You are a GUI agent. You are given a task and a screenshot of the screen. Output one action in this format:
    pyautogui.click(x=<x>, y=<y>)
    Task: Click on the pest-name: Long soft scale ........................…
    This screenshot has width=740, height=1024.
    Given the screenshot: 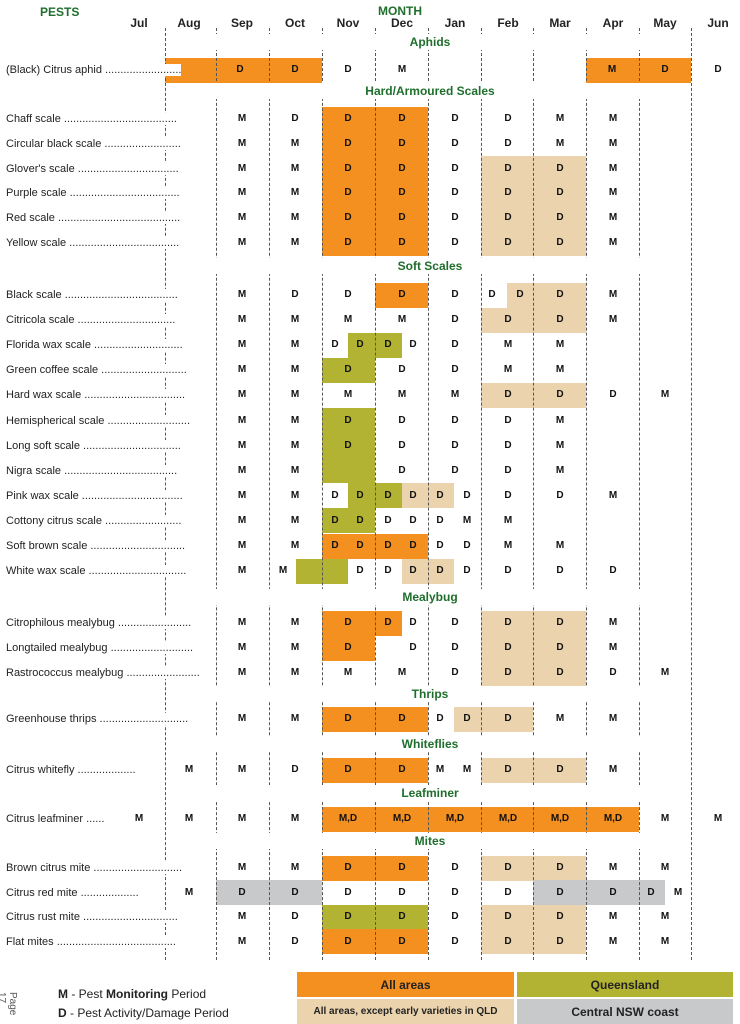 What is the action you would take?
    pyautogui.click(x=93, y=445)
    